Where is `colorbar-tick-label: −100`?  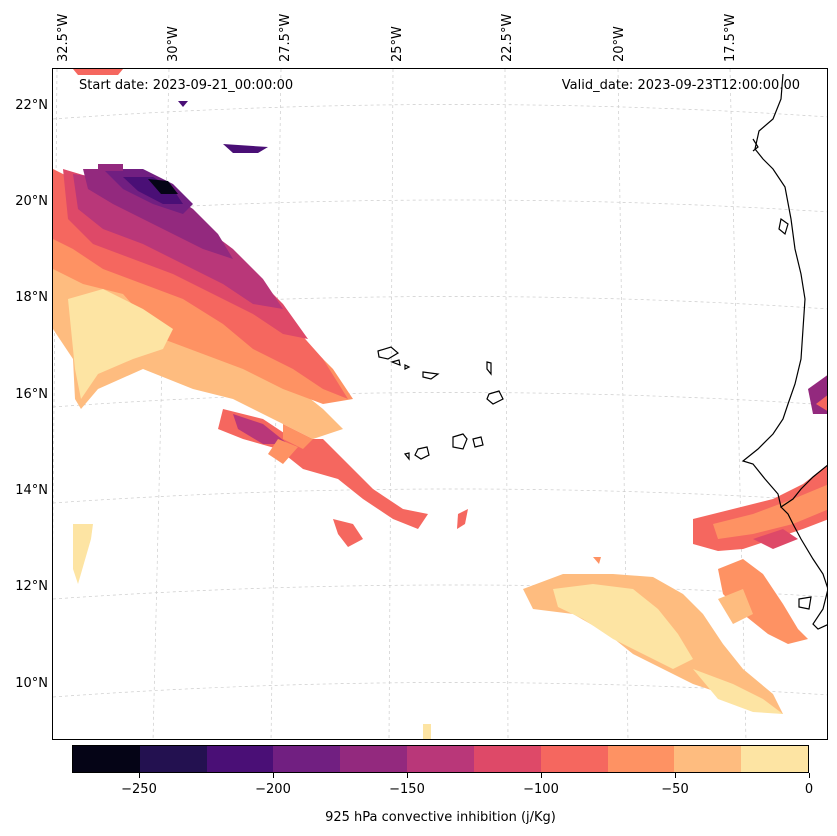
colorbar-tick-label: −100 is located at coordinates (541, 789).